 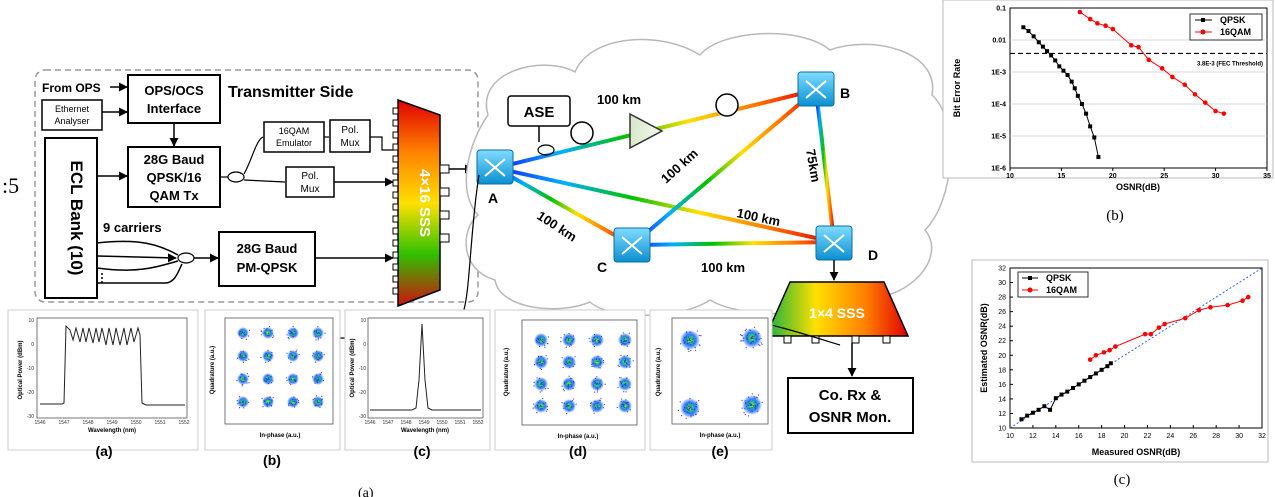 I want to click on inset-d: In-phase (a.u.) Quadrature (a.u.) (d), so click(x=570, y=384).